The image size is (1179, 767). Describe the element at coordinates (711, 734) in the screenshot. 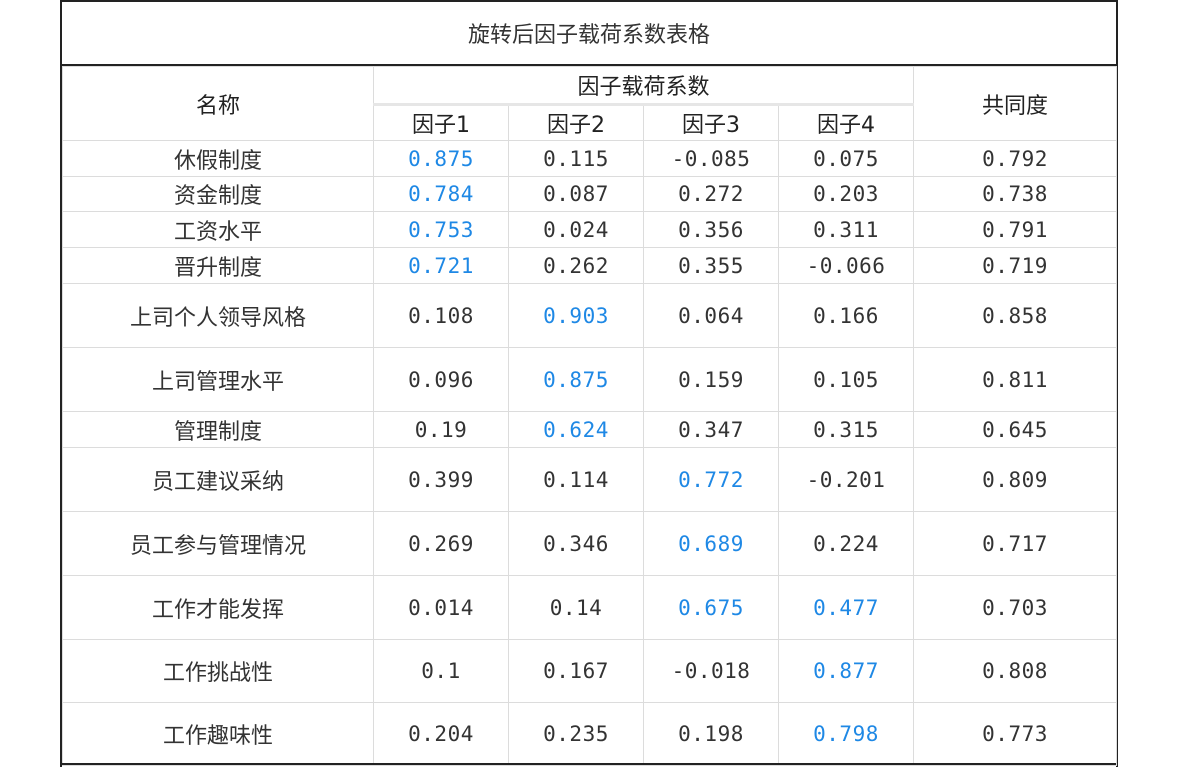

I see `factor-3-value: 0.198` at that location.